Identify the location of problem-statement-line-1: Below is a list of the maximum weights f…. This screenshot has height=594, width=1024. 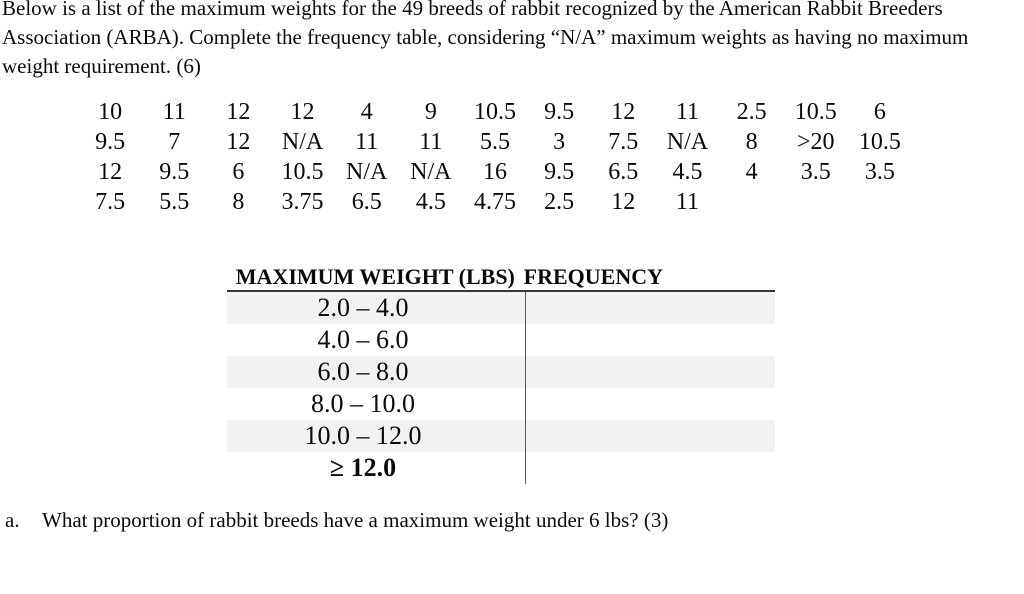
(472, 10).